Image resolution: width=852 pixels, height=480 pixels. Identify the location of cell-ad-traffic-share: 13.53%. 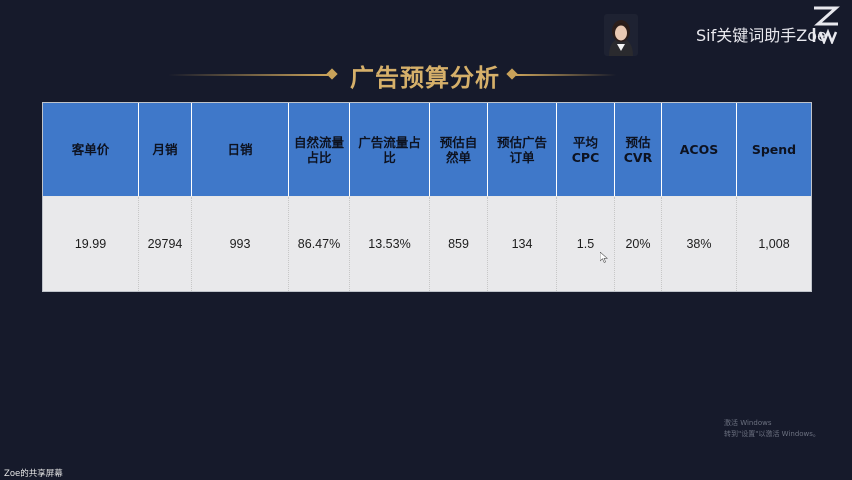
(390, 244).